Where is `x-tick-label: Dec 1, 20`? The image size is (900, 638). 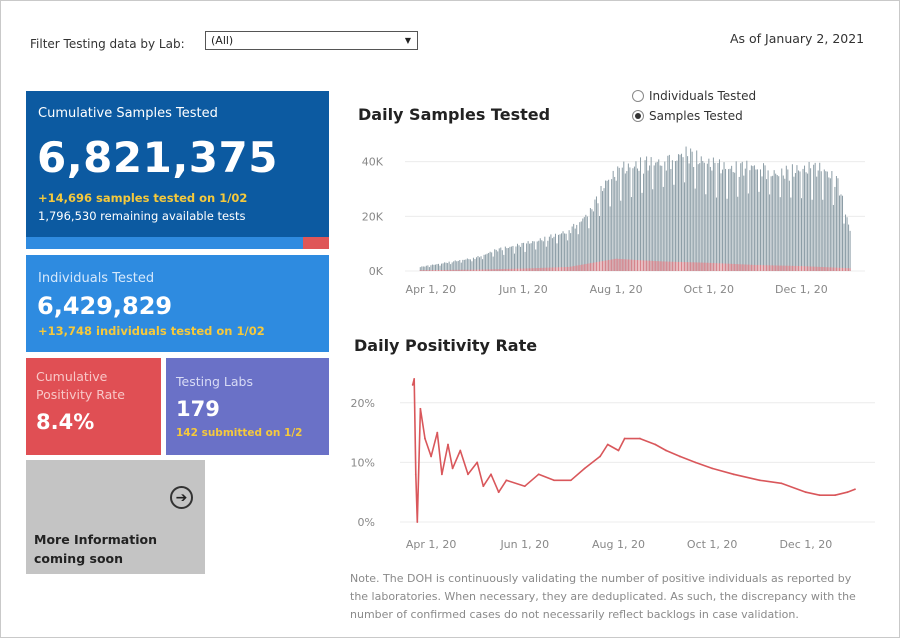 x-tick-label: Dec 1, 20 is located at coordinates (805, 544).